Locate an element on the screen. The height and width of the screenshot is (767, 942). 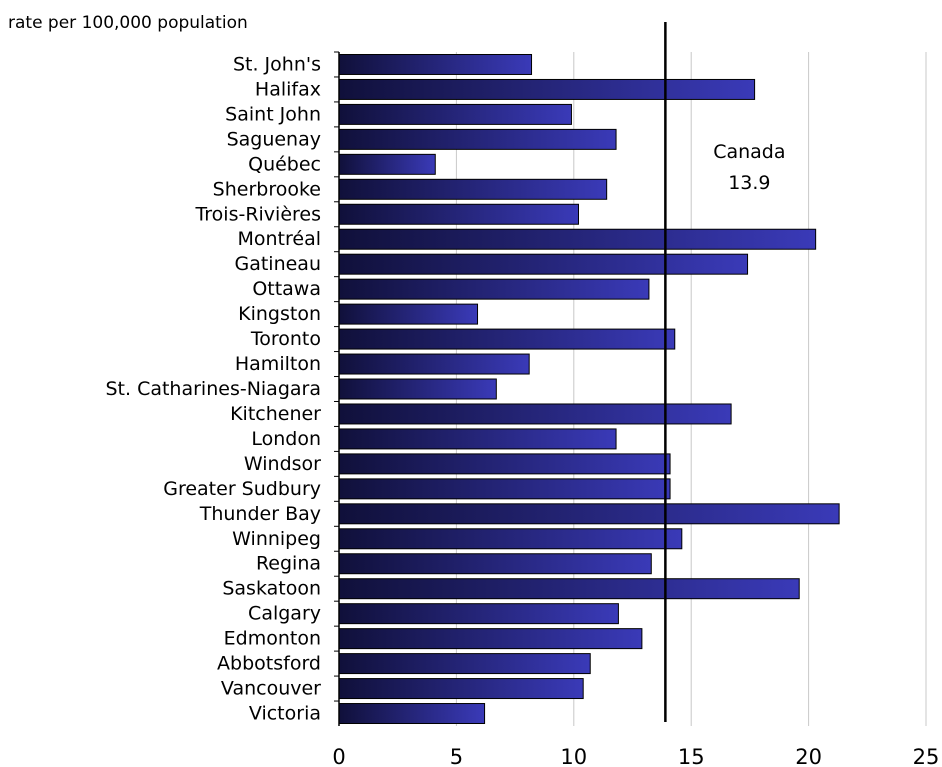
category-label: Ottawa is located at coordinates (286, 289).